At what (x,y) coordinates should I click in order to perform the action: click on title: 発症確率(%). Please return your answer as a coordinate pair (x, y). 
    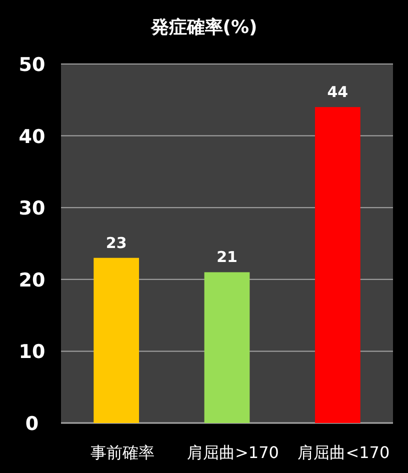
    Looking at the image, I should click on (204, 27).